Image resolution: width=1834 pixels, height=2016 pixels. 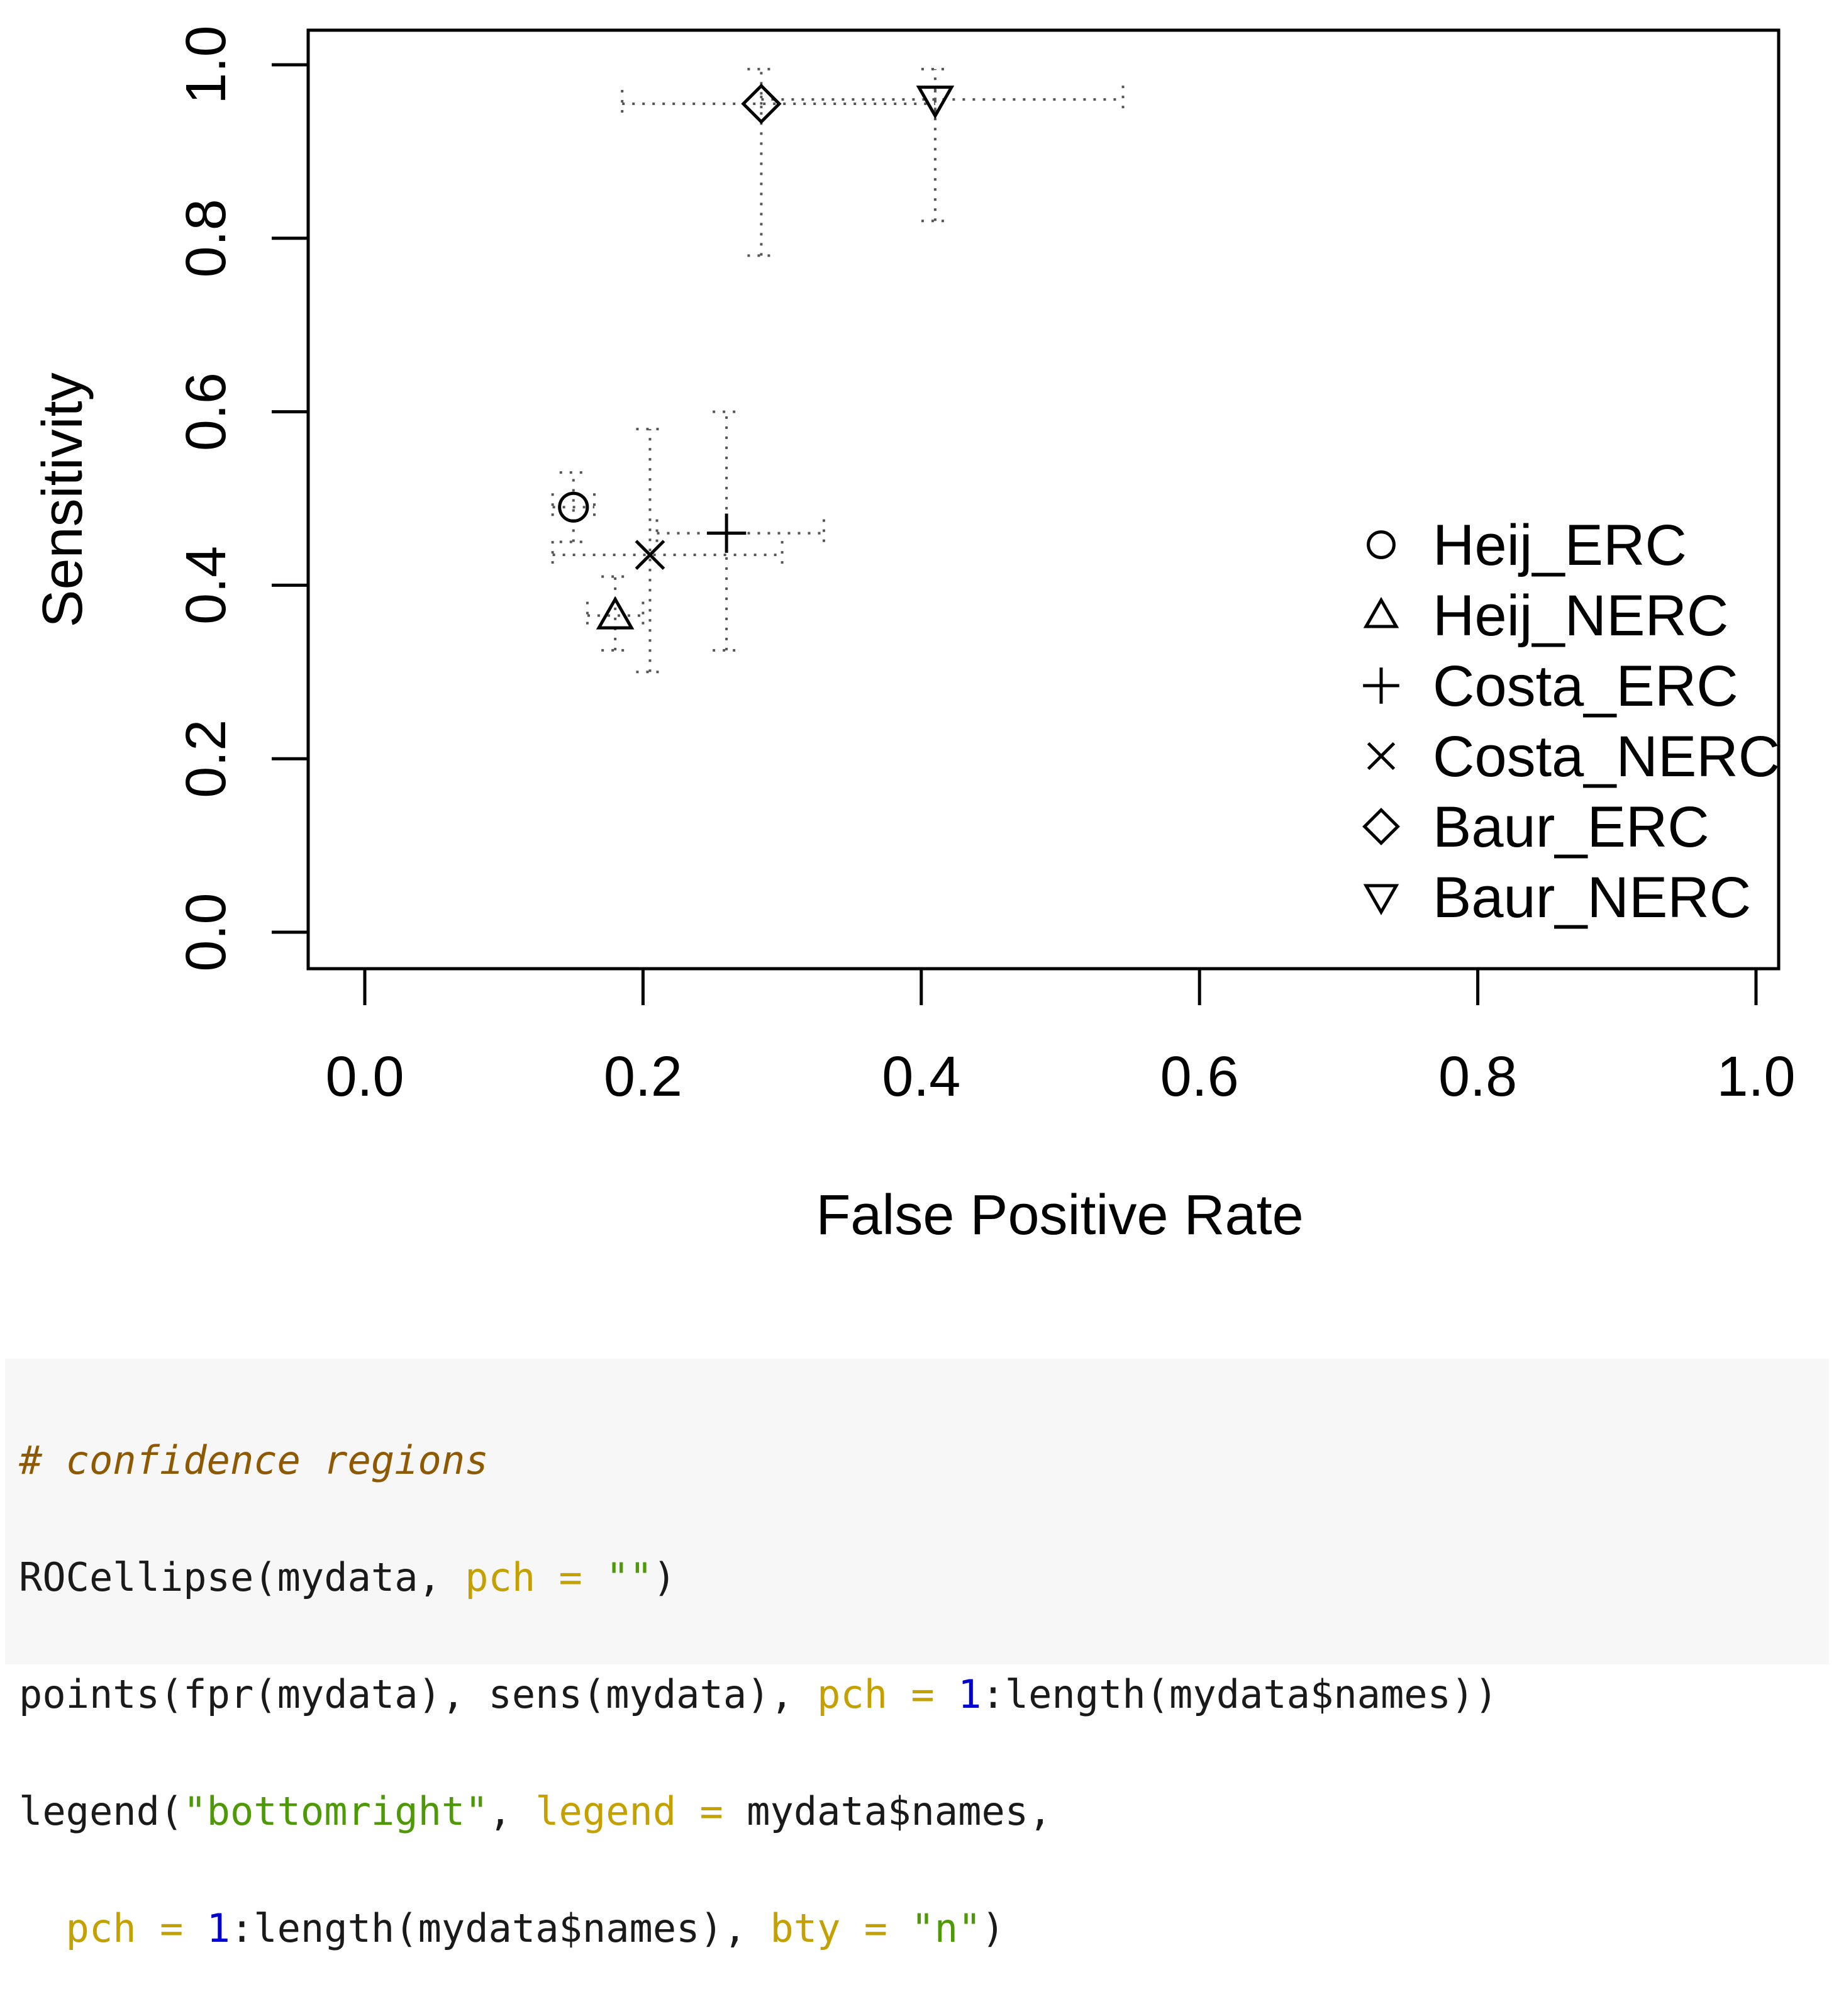 I want to click on point-diamond, so click(x=761, y=104).